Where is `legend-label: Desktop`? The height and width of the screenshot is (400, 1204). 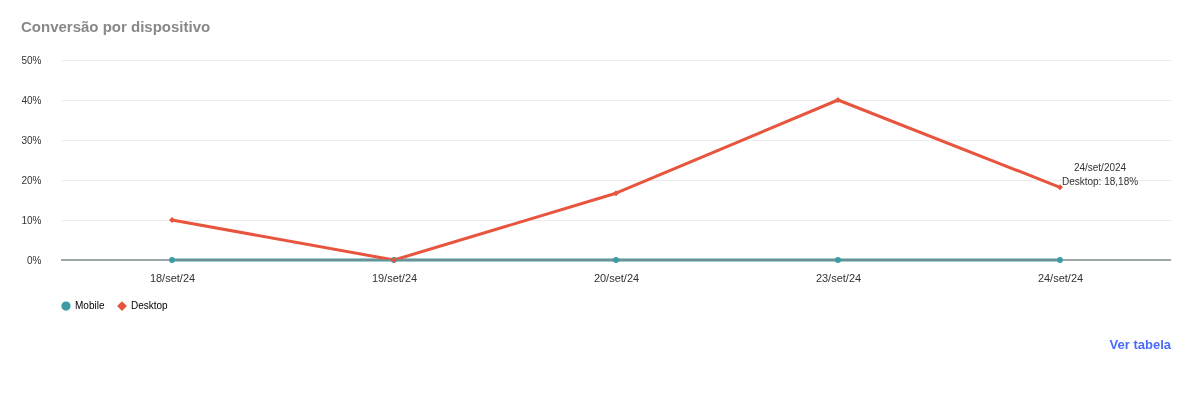 legend-label: Desktop is located at coordinates (150, 306).